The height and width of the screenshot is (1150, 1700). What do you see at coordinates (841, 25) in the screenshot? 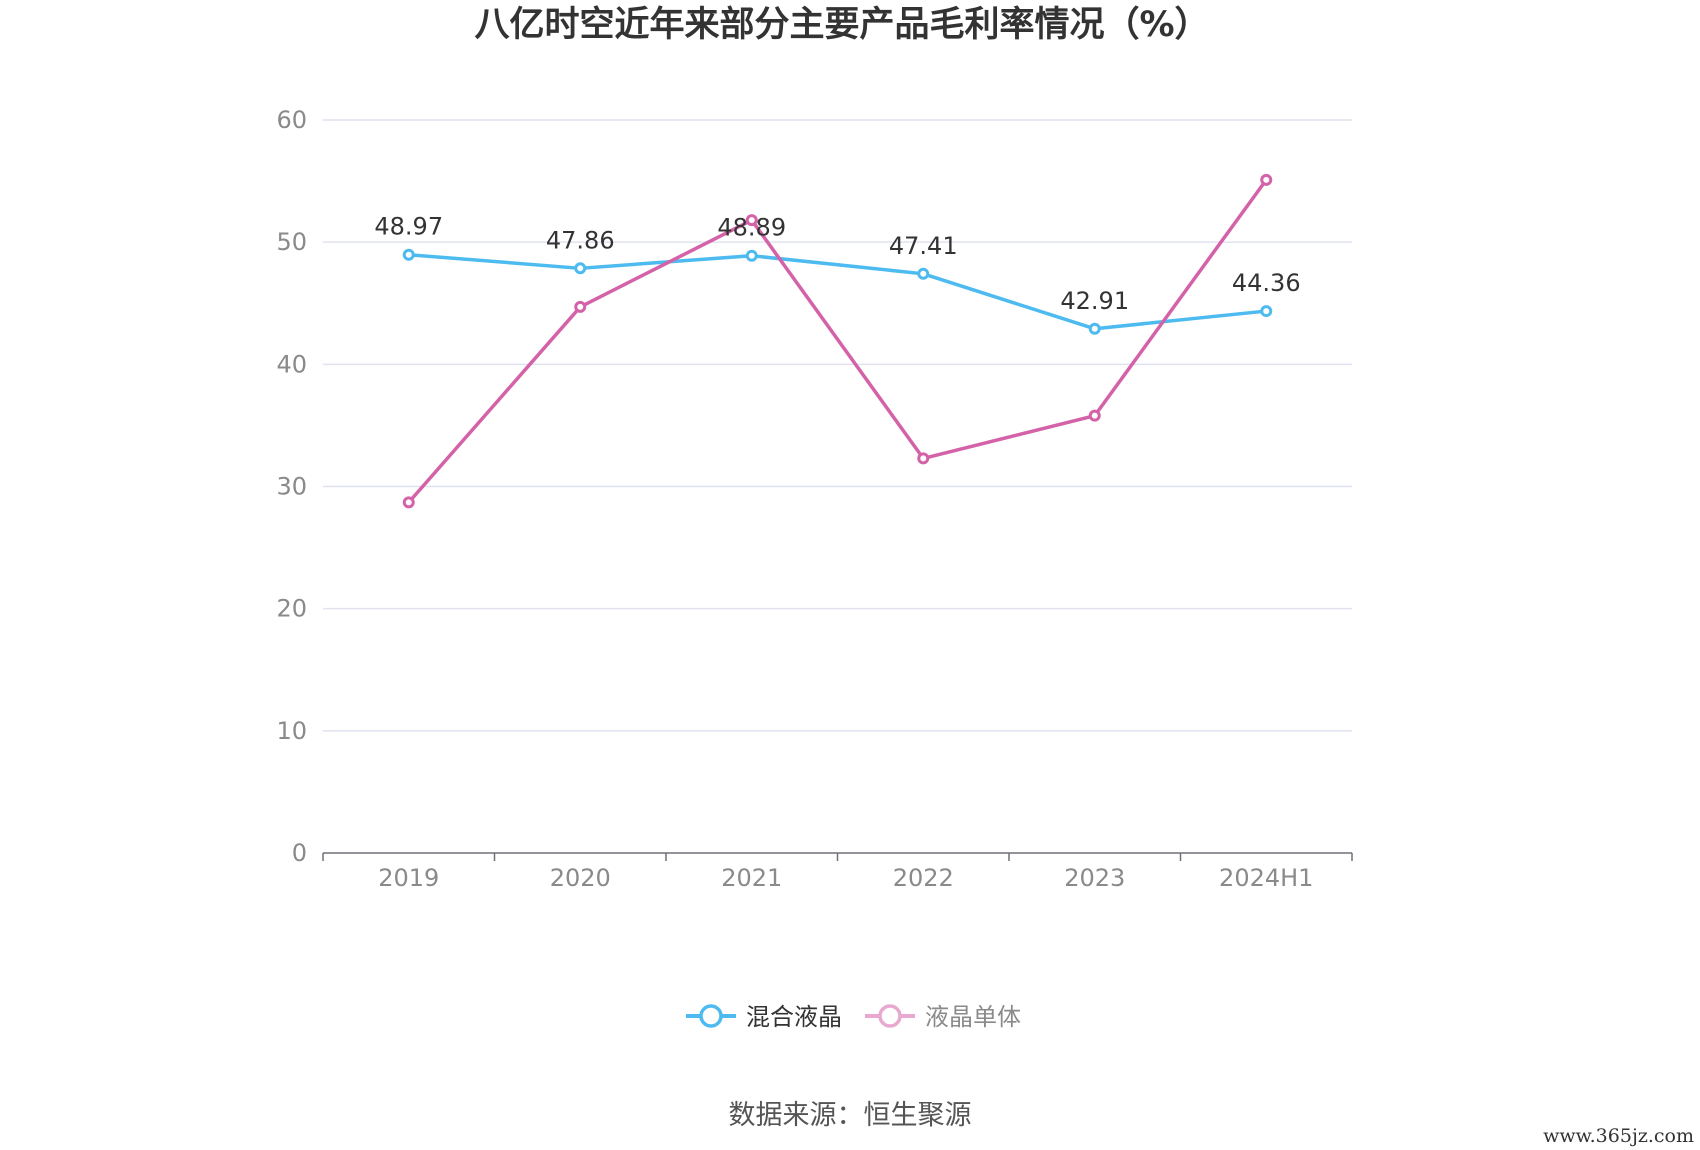
I see `chart-title: 八亿时空近年来部分主要产品毛利率情况（%）` at bounding box center [841, 25].